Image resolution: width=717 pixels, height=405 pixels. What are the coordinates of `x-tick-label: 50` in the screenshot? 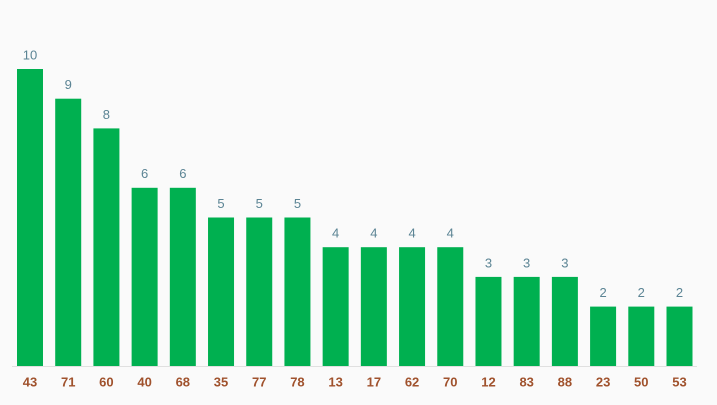 It's located at (641, 381).